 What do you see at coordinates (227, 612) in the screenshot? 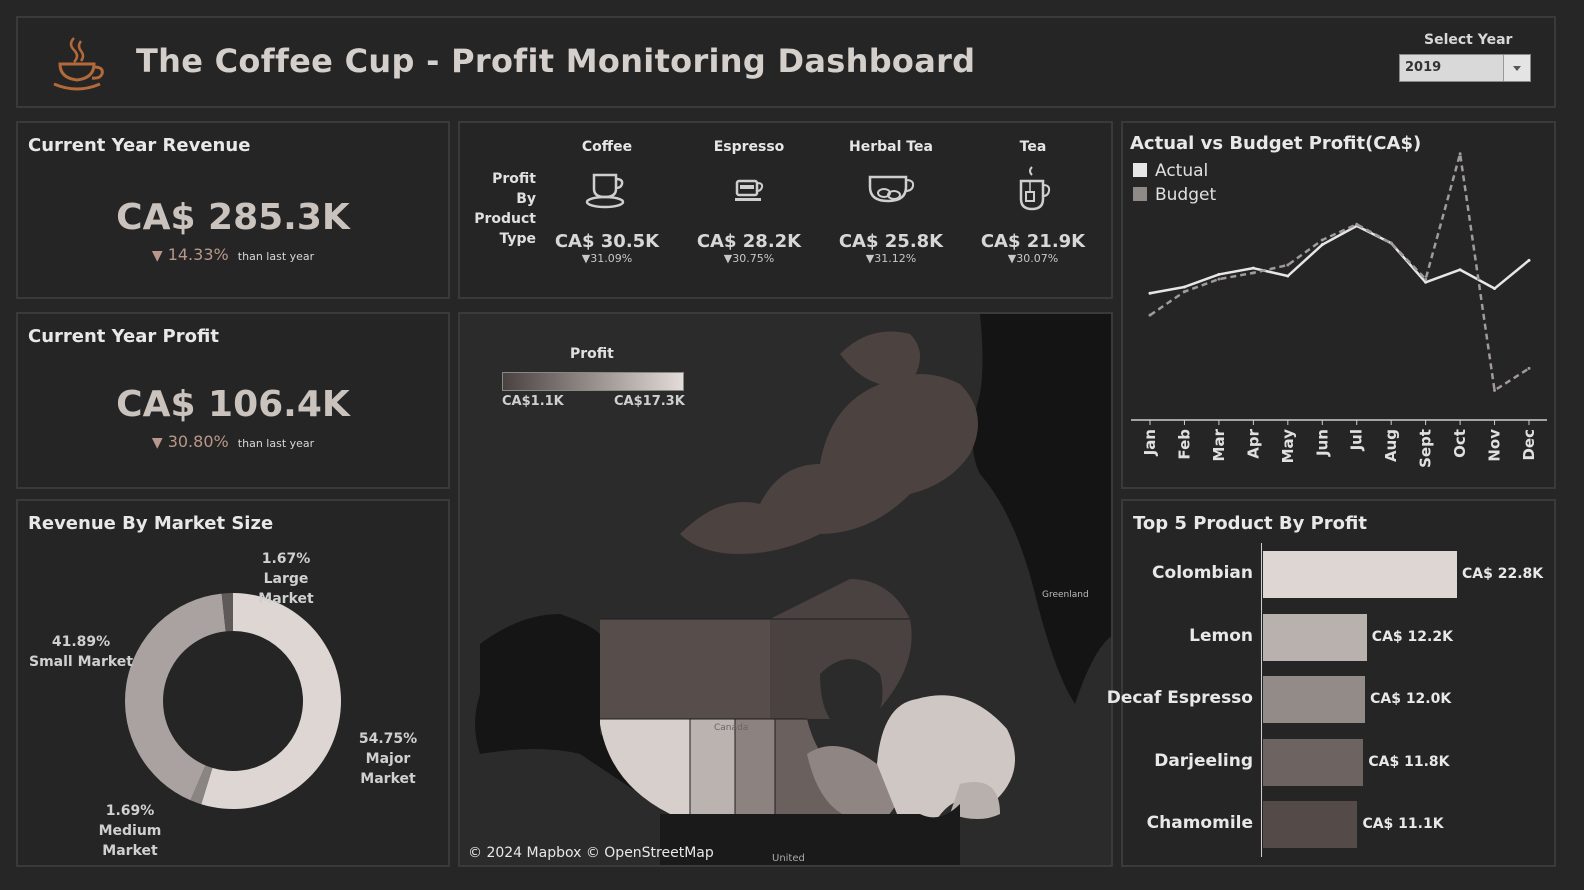
I see `donut-slice-large-market` at bounding box center [227, 612].